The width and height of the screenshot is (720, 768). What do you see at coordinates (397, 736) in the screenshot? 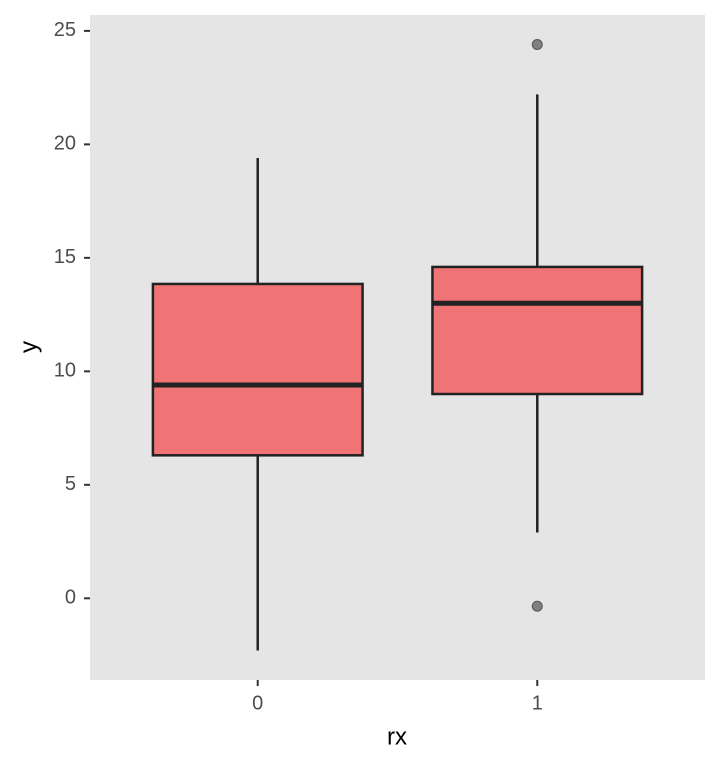
I see `x-axis-title: rx` at bounding box center [397, 736].